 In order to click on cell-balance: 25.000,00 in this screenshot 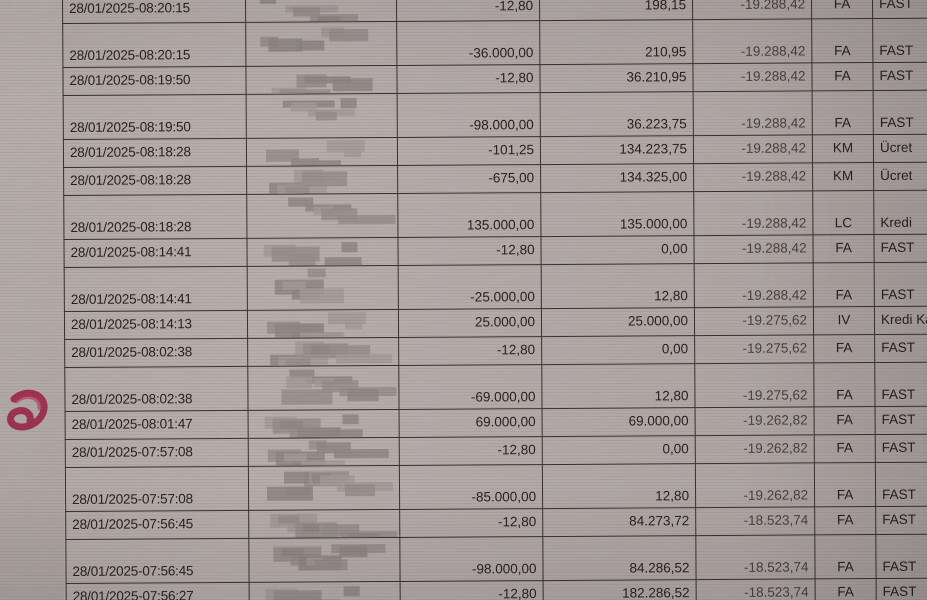, I will do `click(618, 322)`.